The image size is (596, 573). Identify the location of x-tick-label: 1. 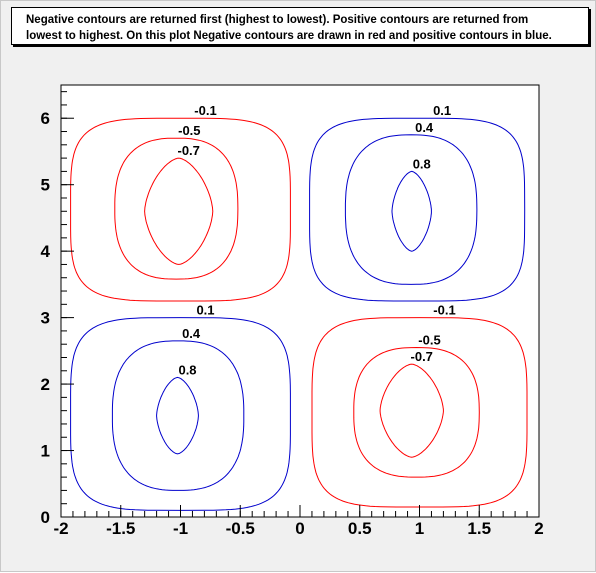
(419, 528).